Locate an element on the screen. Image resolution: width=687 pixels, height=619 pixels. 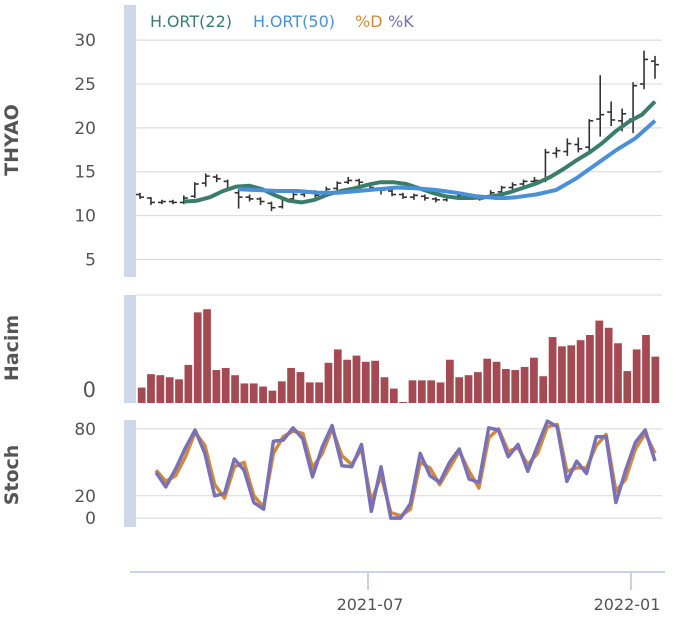
volume-axis-title: Hacim is located at coordinates (12, 348).